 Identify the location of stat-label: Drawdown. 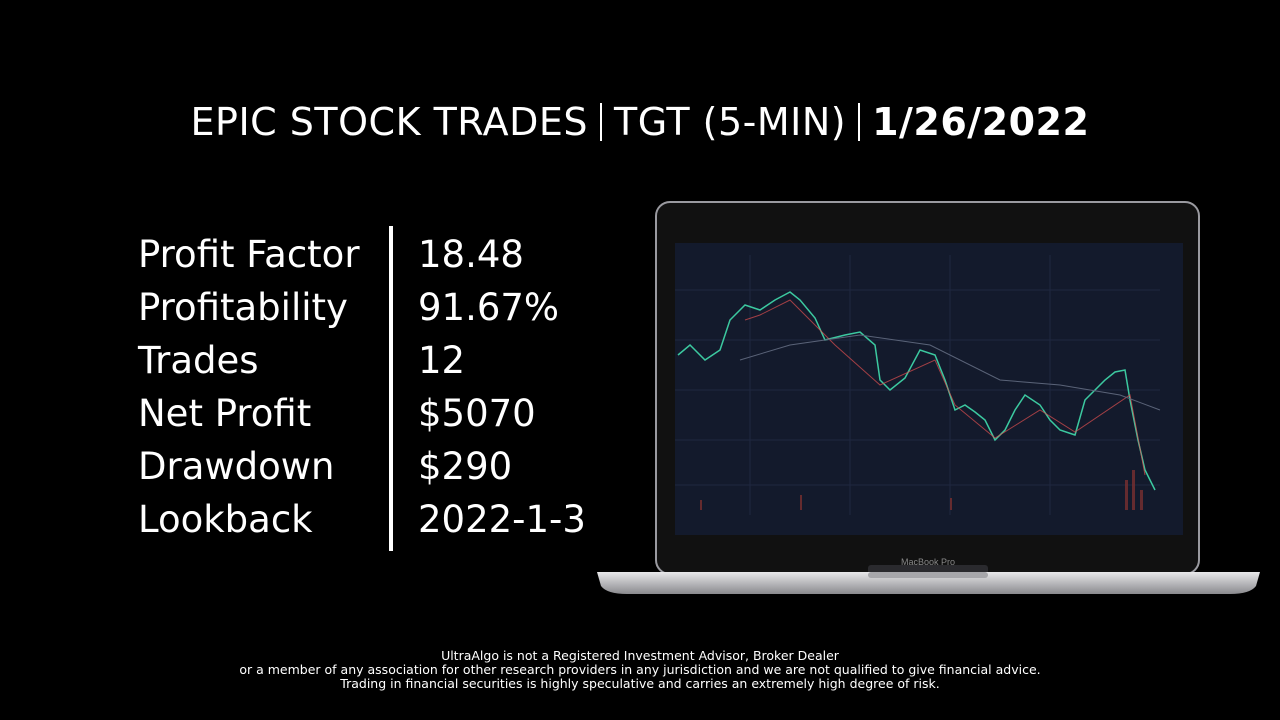
(236, 466).